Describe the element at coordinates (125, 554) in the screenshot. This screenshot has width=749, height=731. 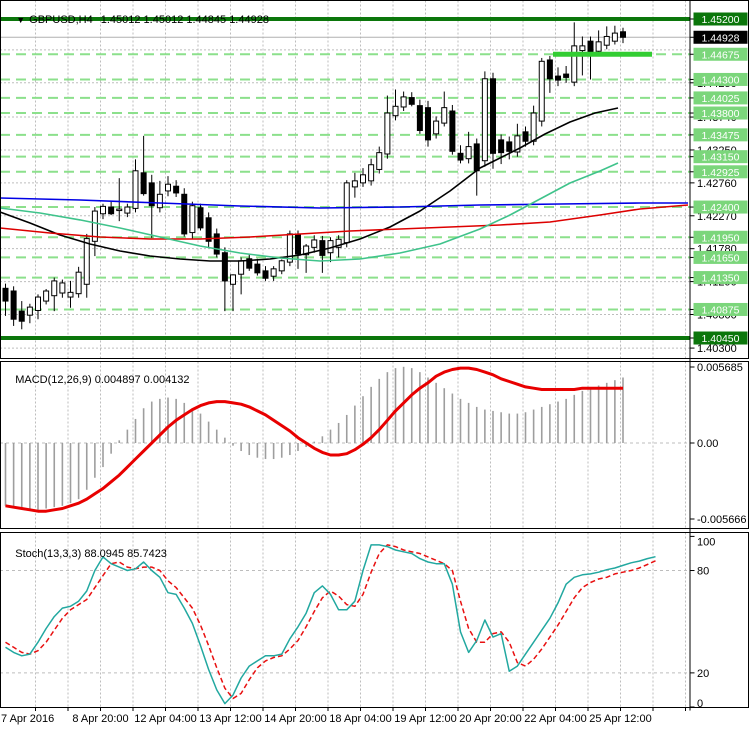
I see `stoch-values: 88.0945 85.7423` at that location.